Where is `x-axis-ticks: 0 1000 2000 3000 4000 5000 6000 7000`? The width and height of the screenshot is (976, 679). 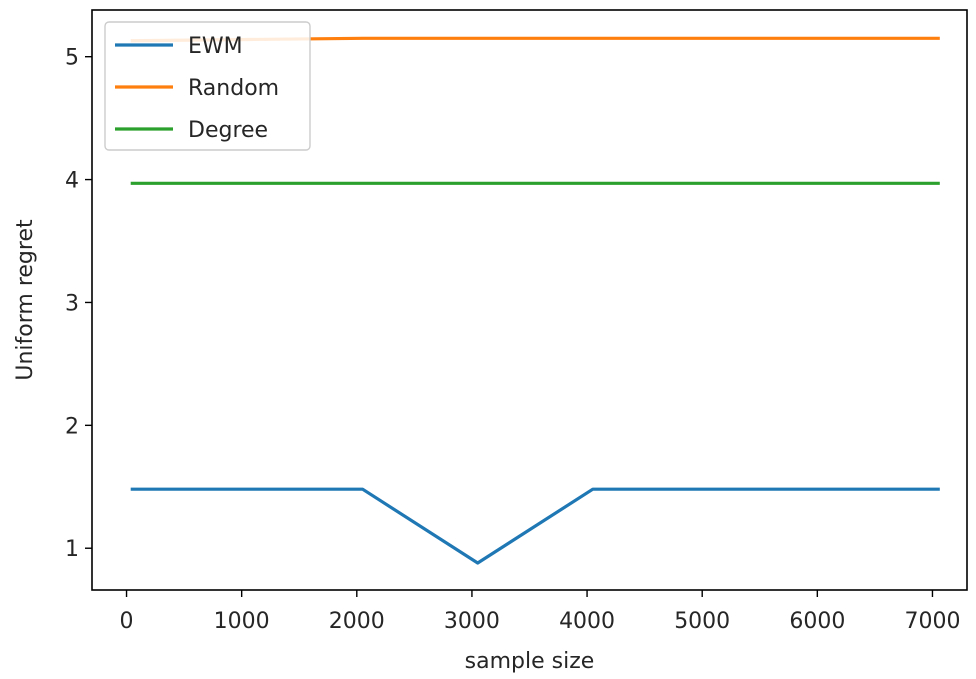
x-axis-ticks: 0 1000 2000 3000 4000 5000 6000 7000 is located at coordinates (540, 612).